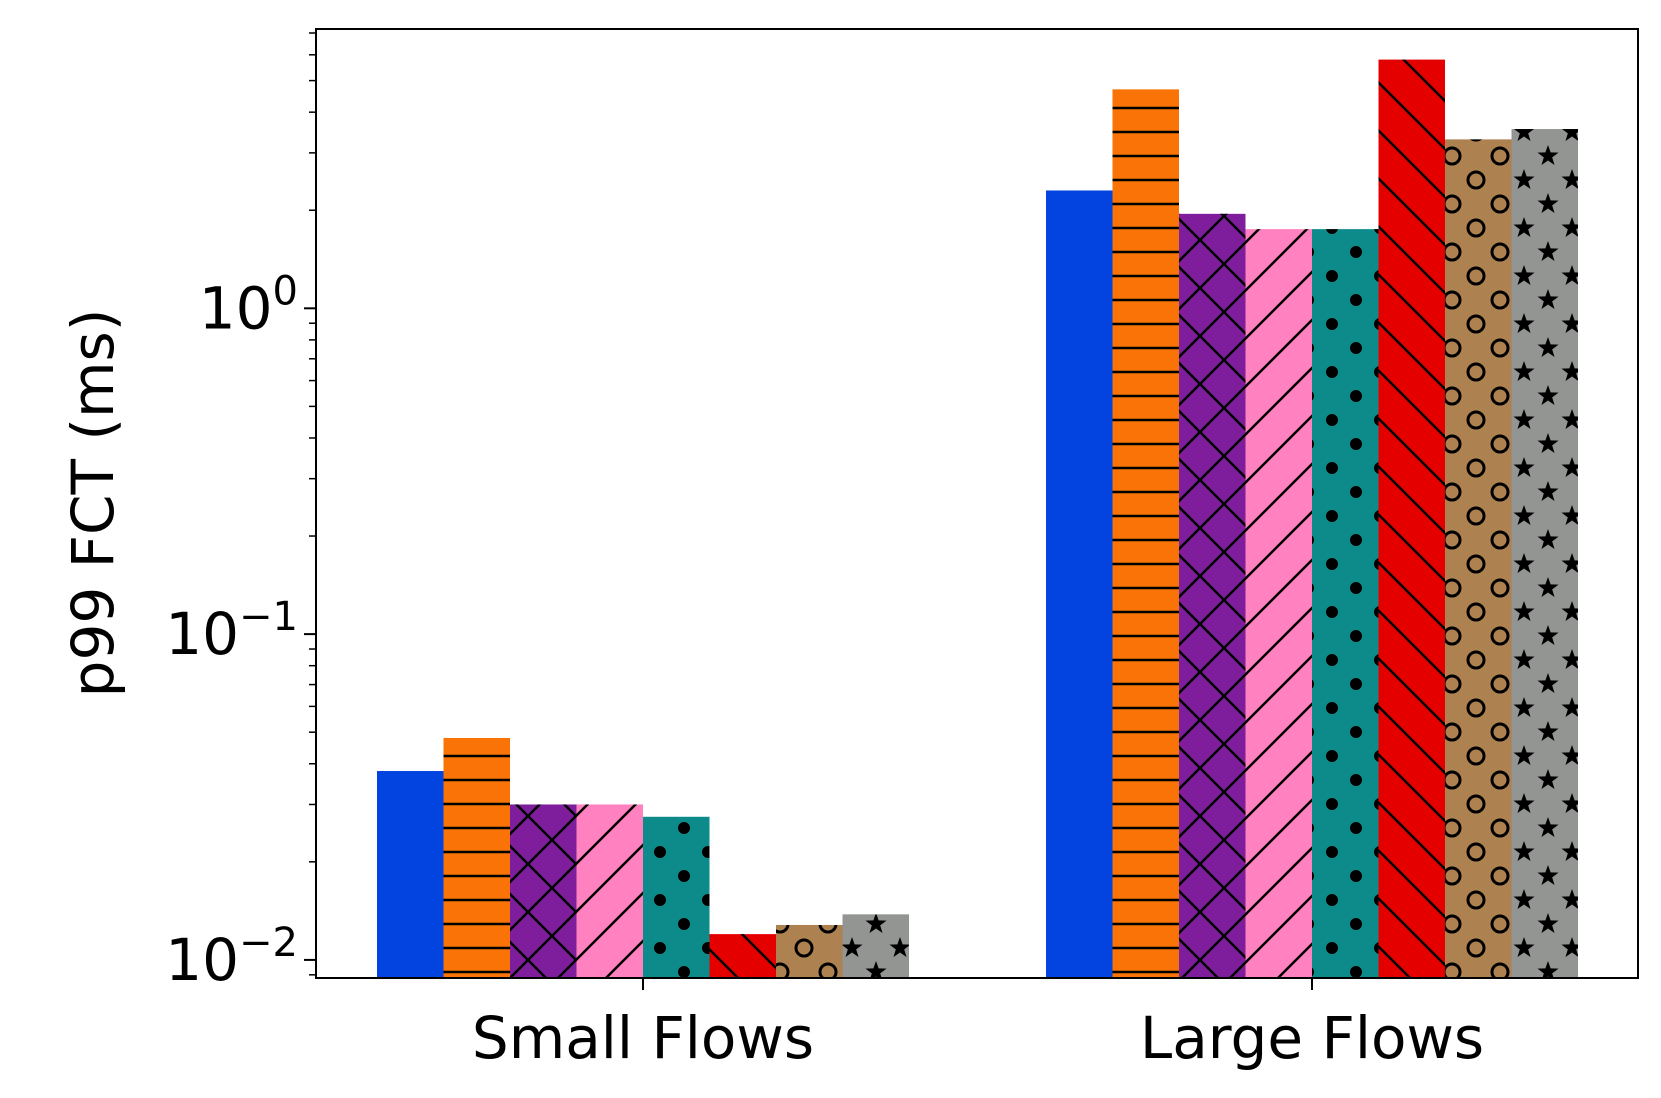 The height and width of the screenshot is (1098, 1661). Describe the element at coordinates (1145, 533) in the screenshot. I see `bar-hatch-2-large-flows` at that location.